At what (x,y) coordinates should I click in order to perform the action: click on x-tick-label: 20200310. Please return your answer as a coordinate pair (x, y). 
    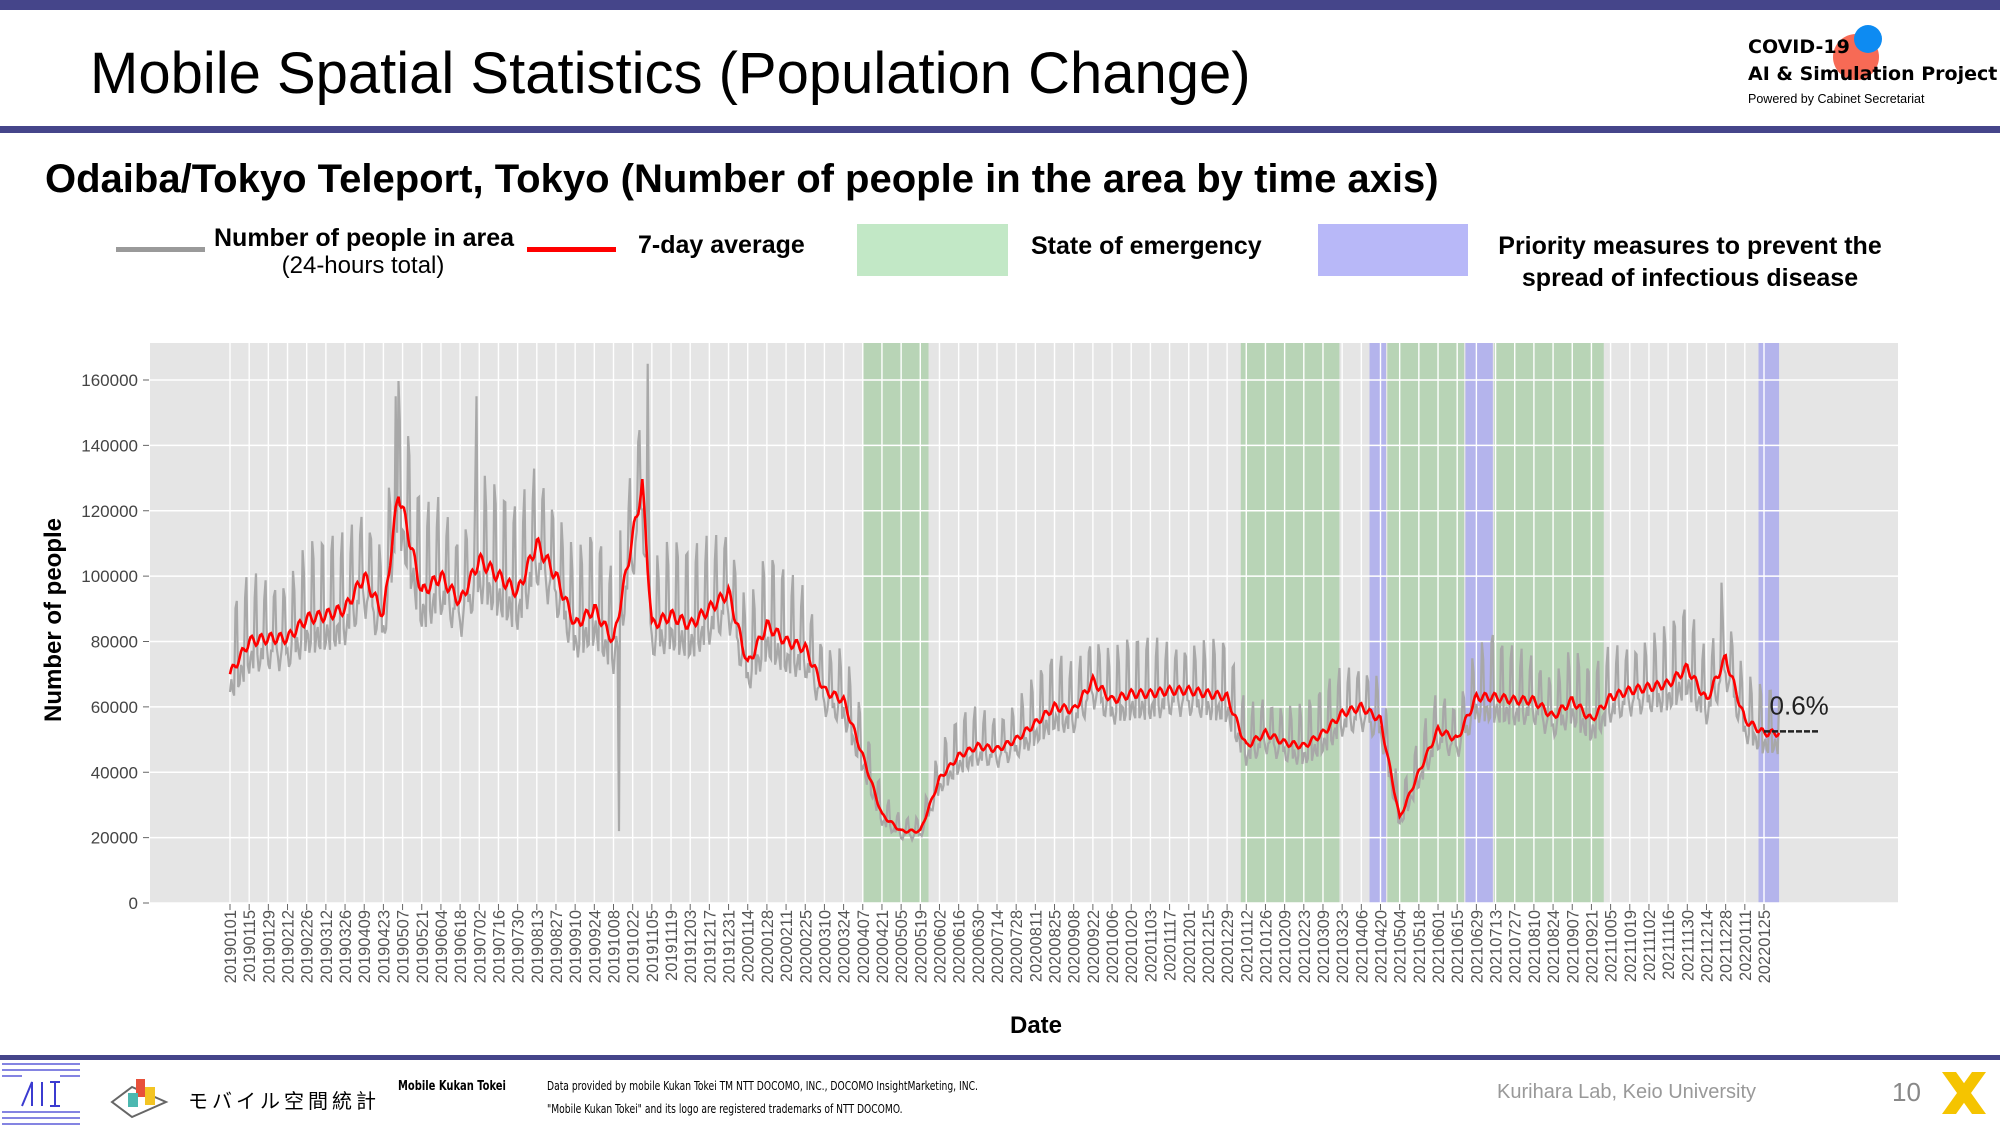
    Looking at the image, I should click on (825, 946).